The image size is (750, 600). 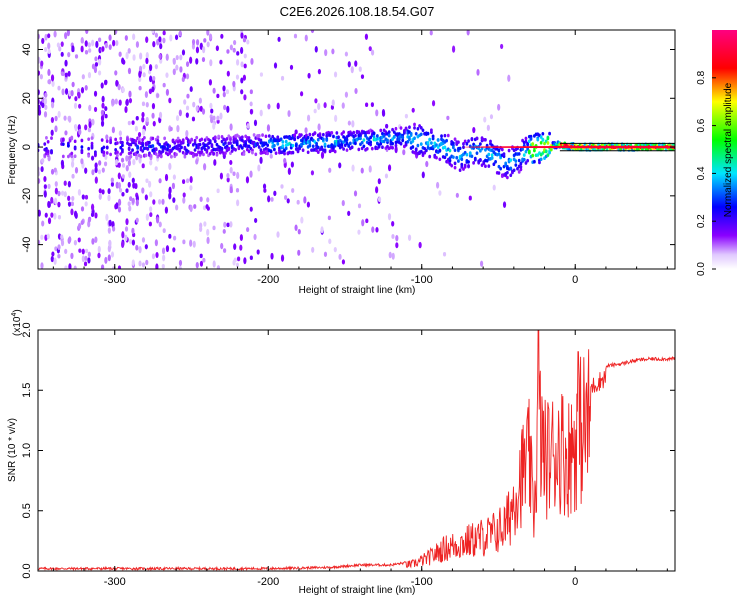 What do you see at coordinates (27, 147) in the screenshot?
I see `heatmap-y-tick-label: 0` at bounding box center [27, 147].